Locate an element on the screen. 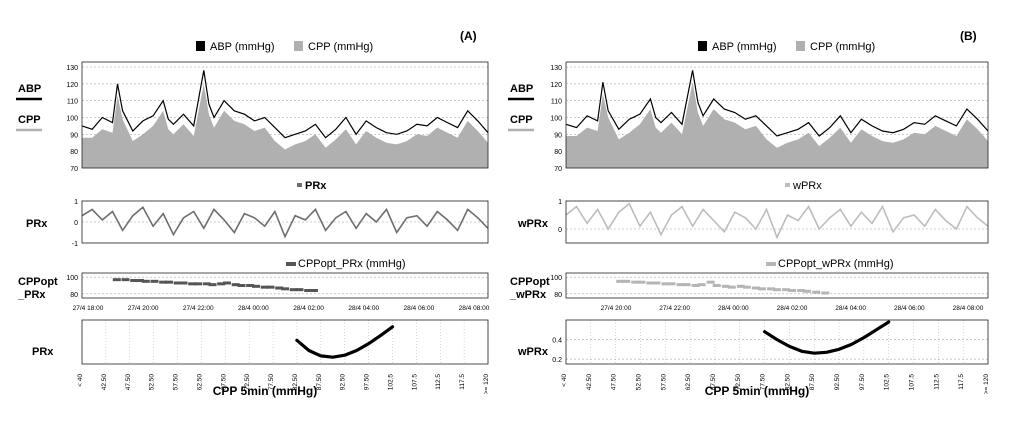 This screenshot has width=1024, height=427. cpp-area is located at coordinates (777, 125).